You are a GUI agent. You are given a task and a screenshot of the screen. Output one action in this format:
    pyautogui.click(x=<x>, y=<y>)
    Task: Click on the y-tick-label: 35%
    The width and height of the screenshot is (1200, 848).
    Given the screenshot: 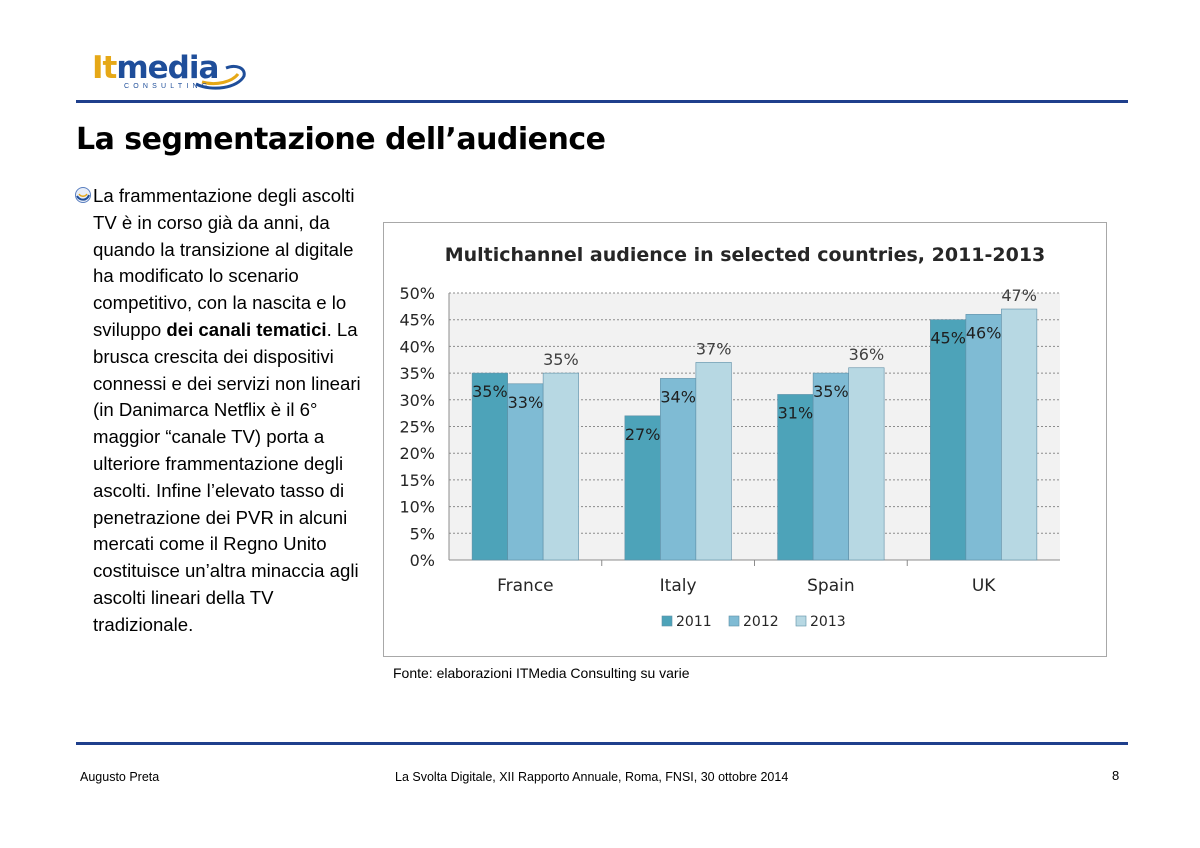 What is the action you would take?
    pyautogui.click(x=417, y=373)
    